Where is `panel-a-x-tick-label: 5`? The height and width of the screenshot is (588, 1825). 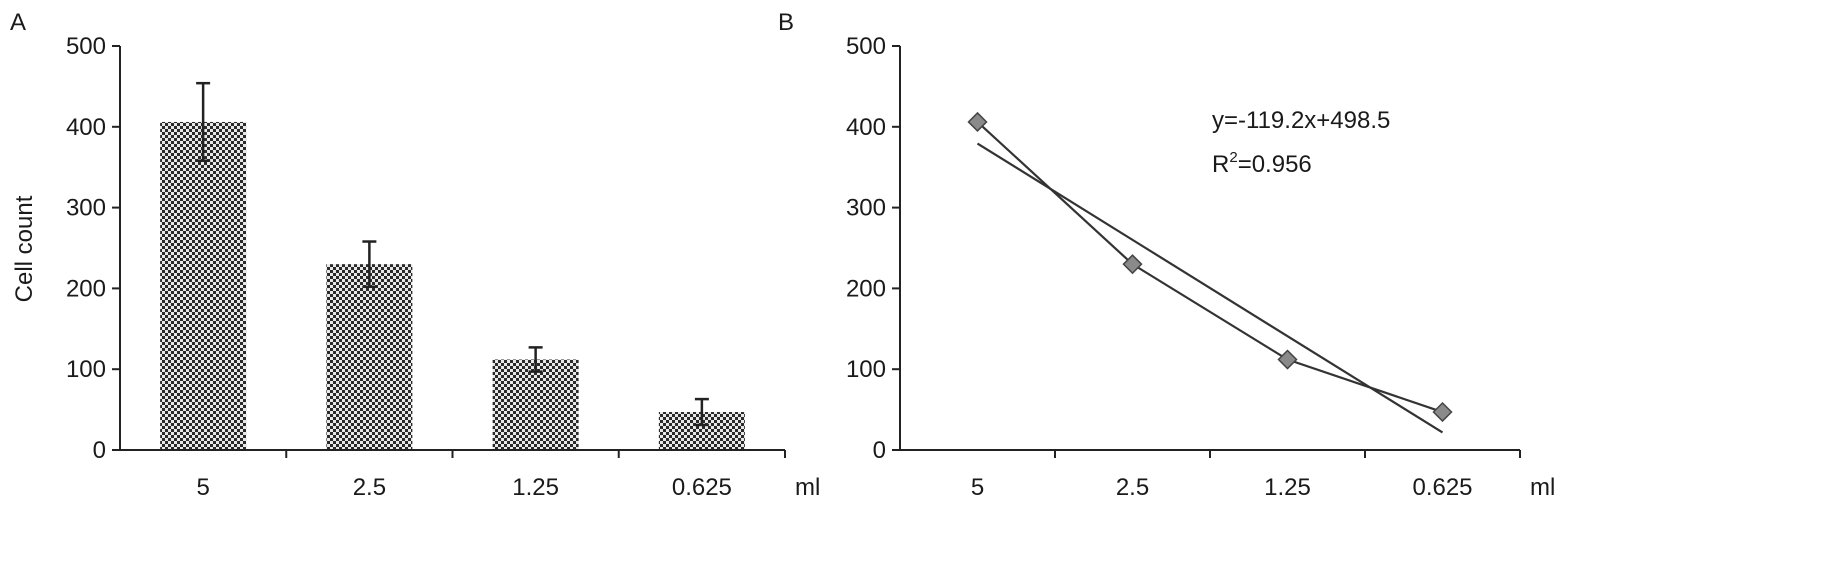 panel-a-x-tick-label: 5 is located at coordinates (202, 487).